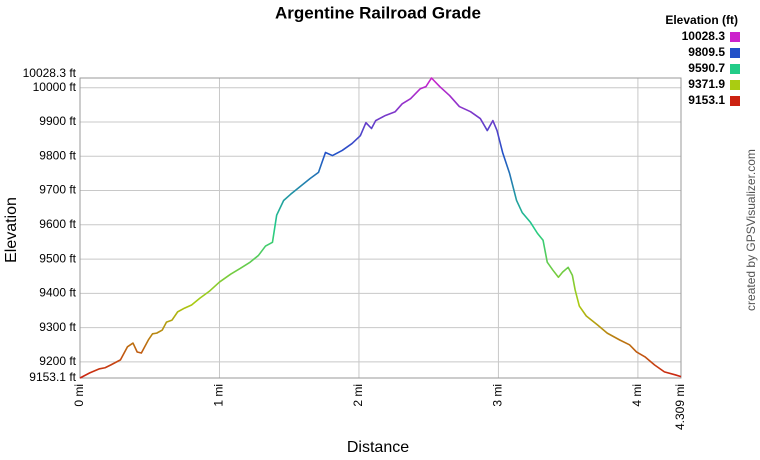 The width and height of the screenshot is (760, 460). I want to click on x-tick-label: 1 mi, so click(219, 395).